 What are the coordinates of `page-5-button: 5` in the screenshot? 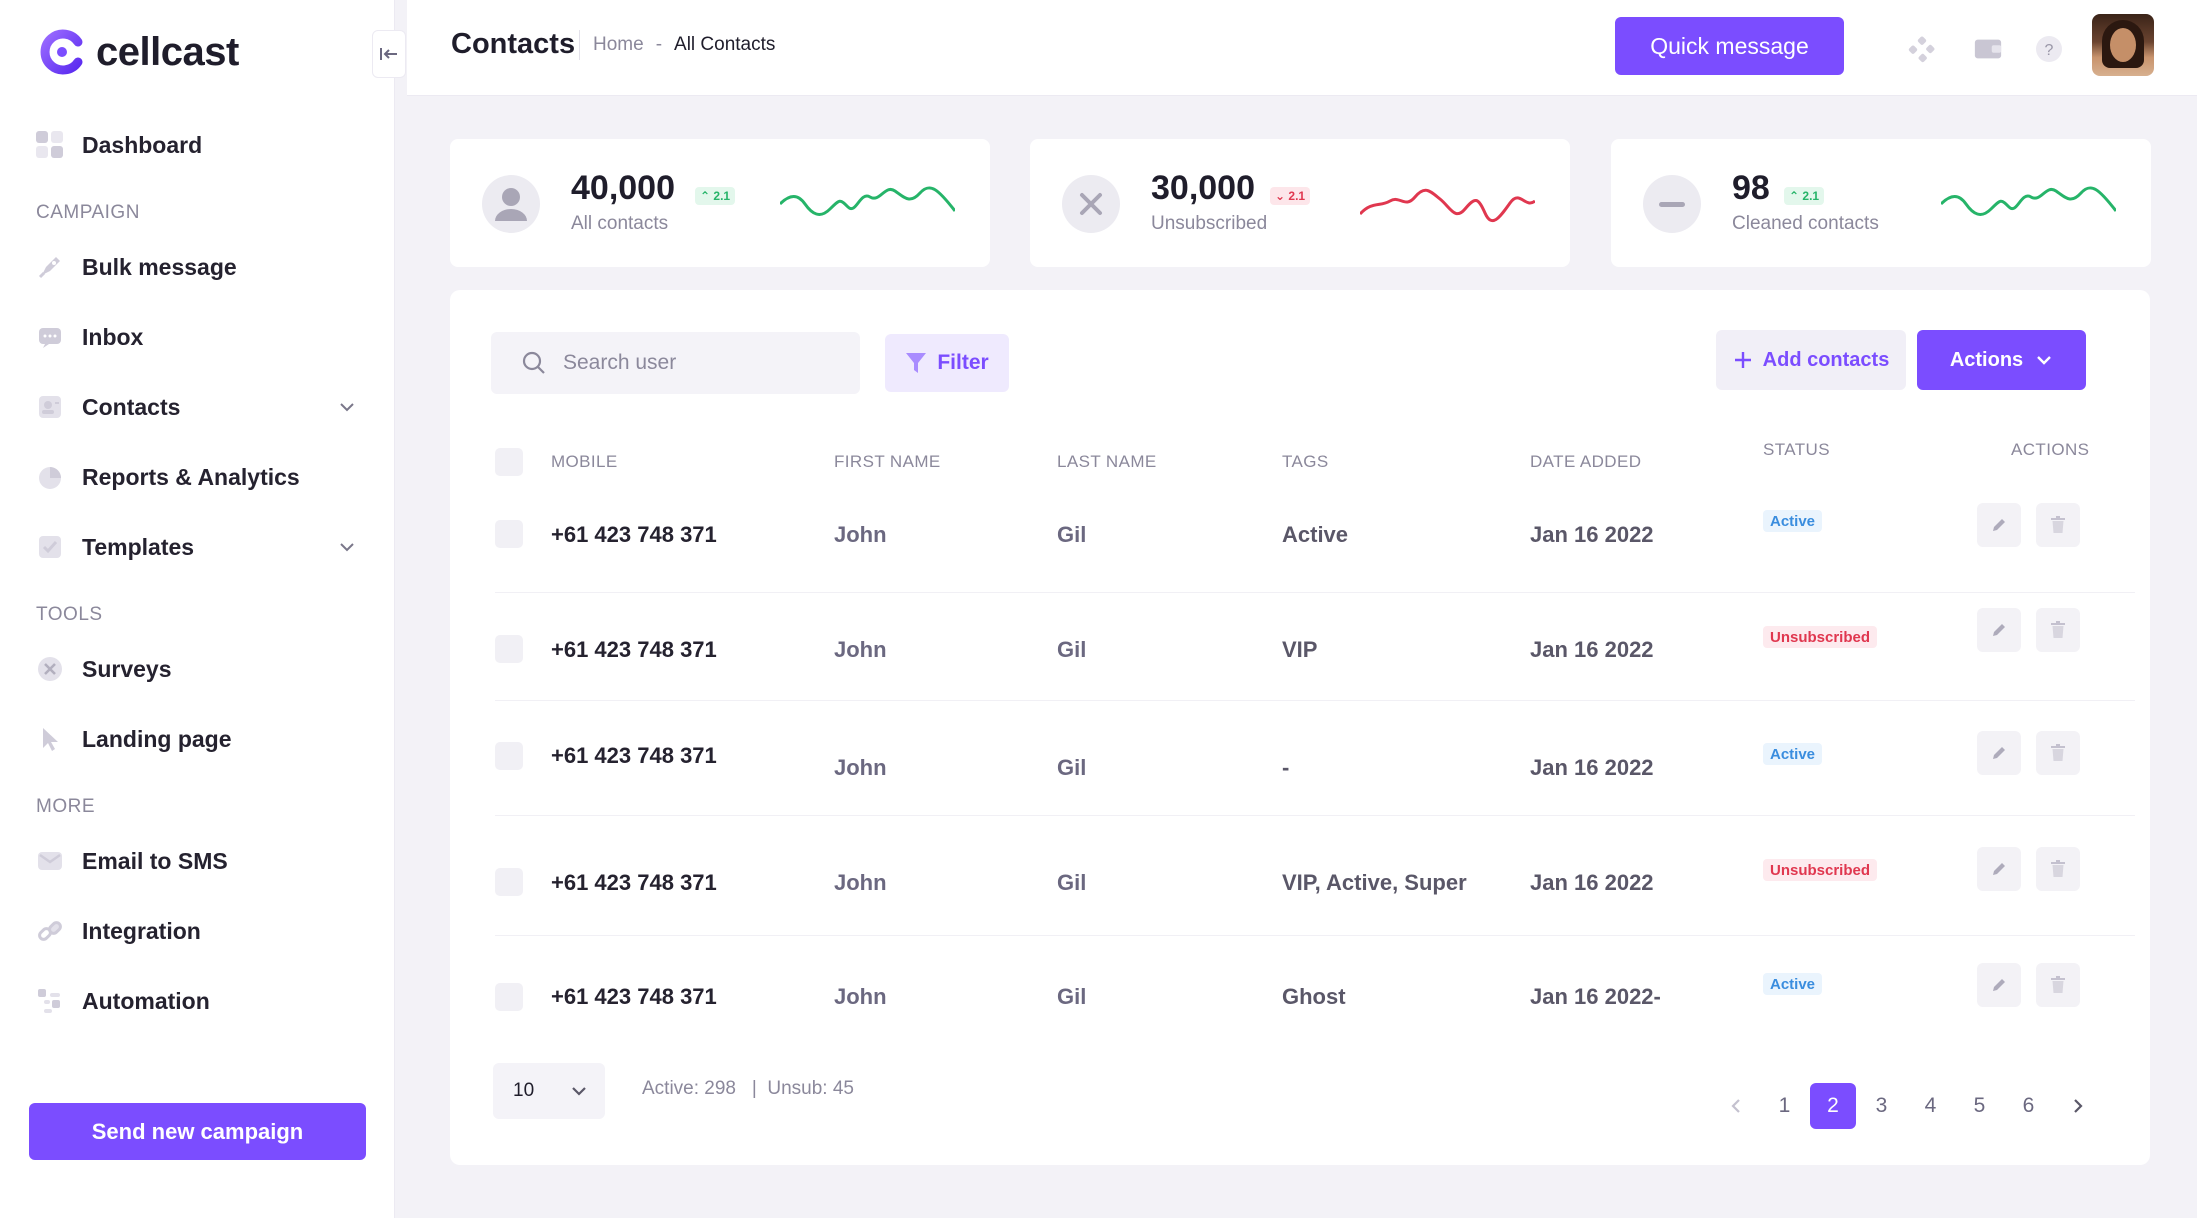 It's located at (1979, 1105).